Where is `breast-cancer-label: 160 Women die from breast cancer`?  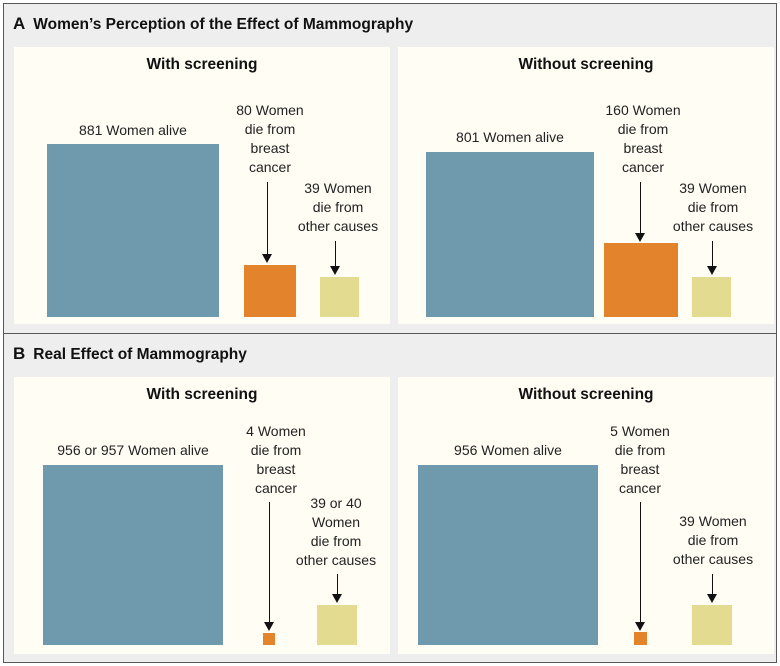
breast-cancer-label: 160 Women die from breast cancer is located at coordinates (643, 139).